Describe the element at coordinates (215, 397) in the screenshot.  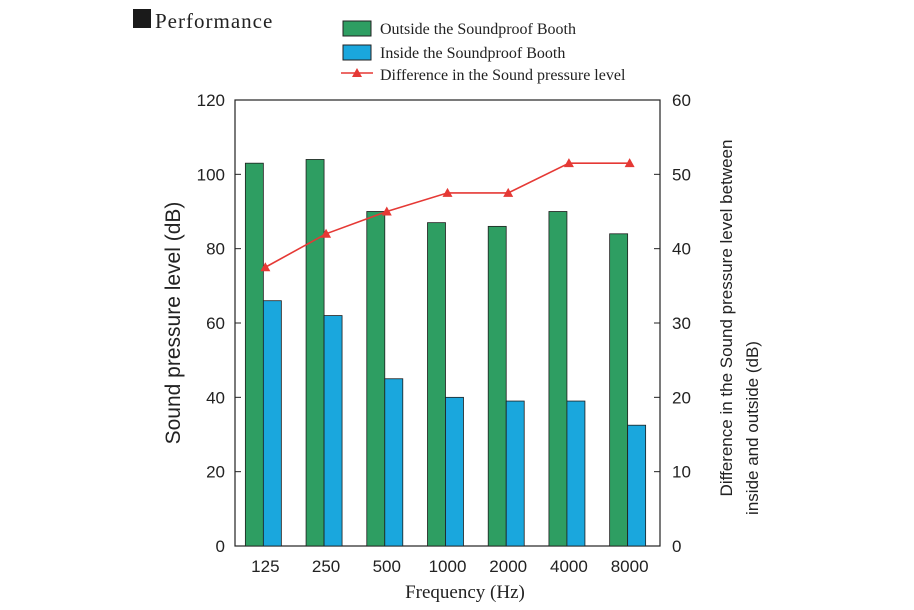
I see `y-tick-label-left-40: 40` at that location.